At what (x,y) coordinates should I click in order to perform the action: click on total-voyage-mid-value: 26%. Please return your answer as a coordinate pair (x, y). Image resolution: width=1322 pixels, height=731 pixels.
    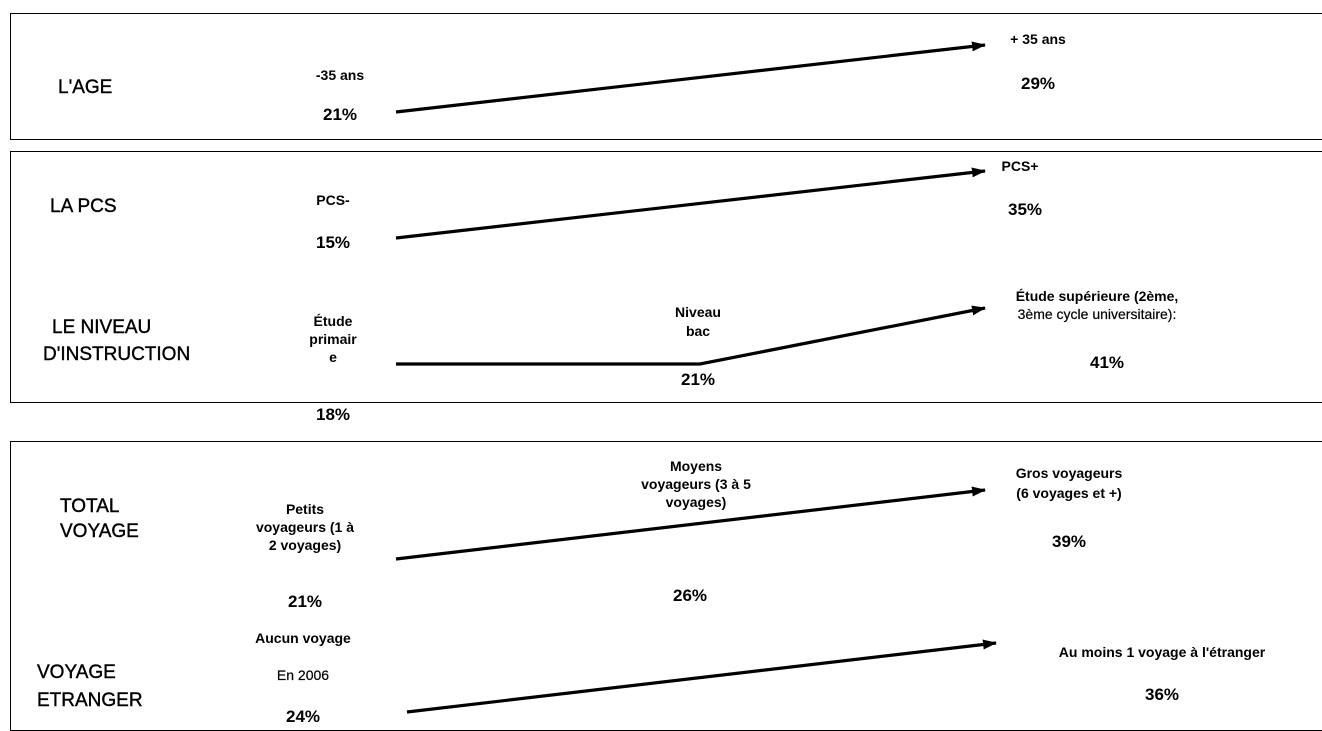
    Looking at the image, I should click on (690, 595).